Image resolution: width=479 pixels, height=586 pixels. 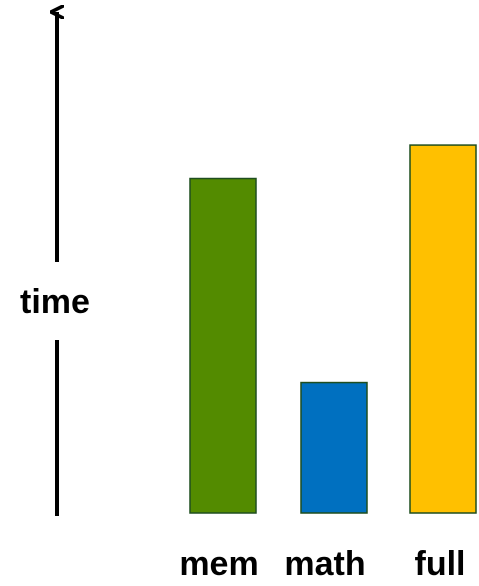 I want to click on bar-full, so click(x=443, y=329).